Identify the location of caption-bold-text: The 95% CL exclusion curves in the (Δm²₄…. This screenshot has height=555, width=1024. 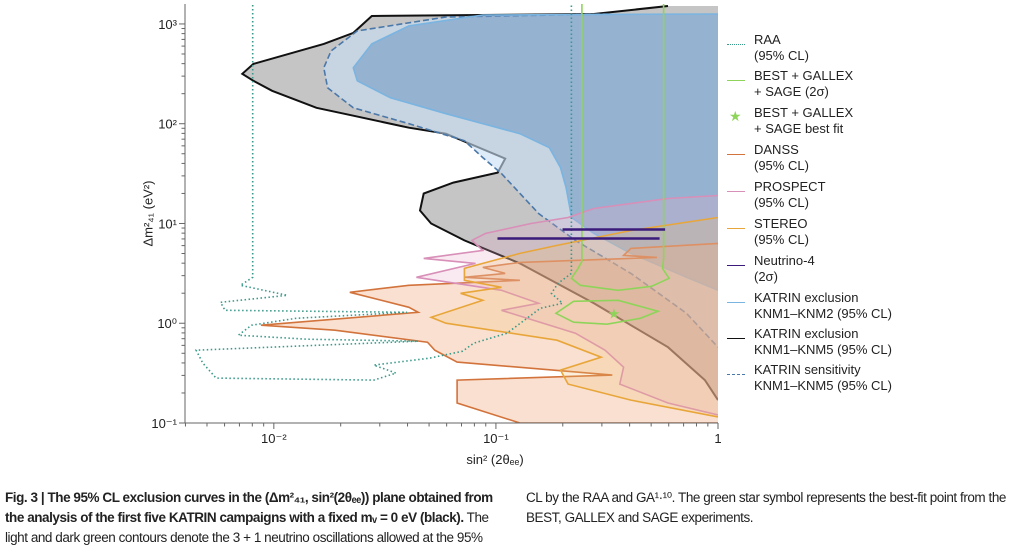
(249, 507).